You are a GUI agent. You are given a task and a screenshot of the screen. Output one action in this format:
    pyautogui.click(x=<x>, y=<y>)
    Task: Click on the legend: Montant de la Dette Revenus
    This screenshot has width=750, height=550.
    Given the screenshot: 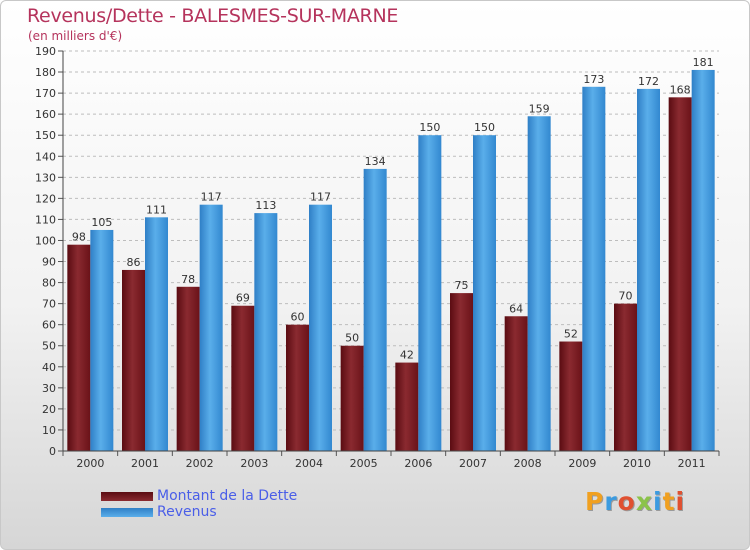 What is the action you would take?
    pyautogui.click(x=199, y=504)
    